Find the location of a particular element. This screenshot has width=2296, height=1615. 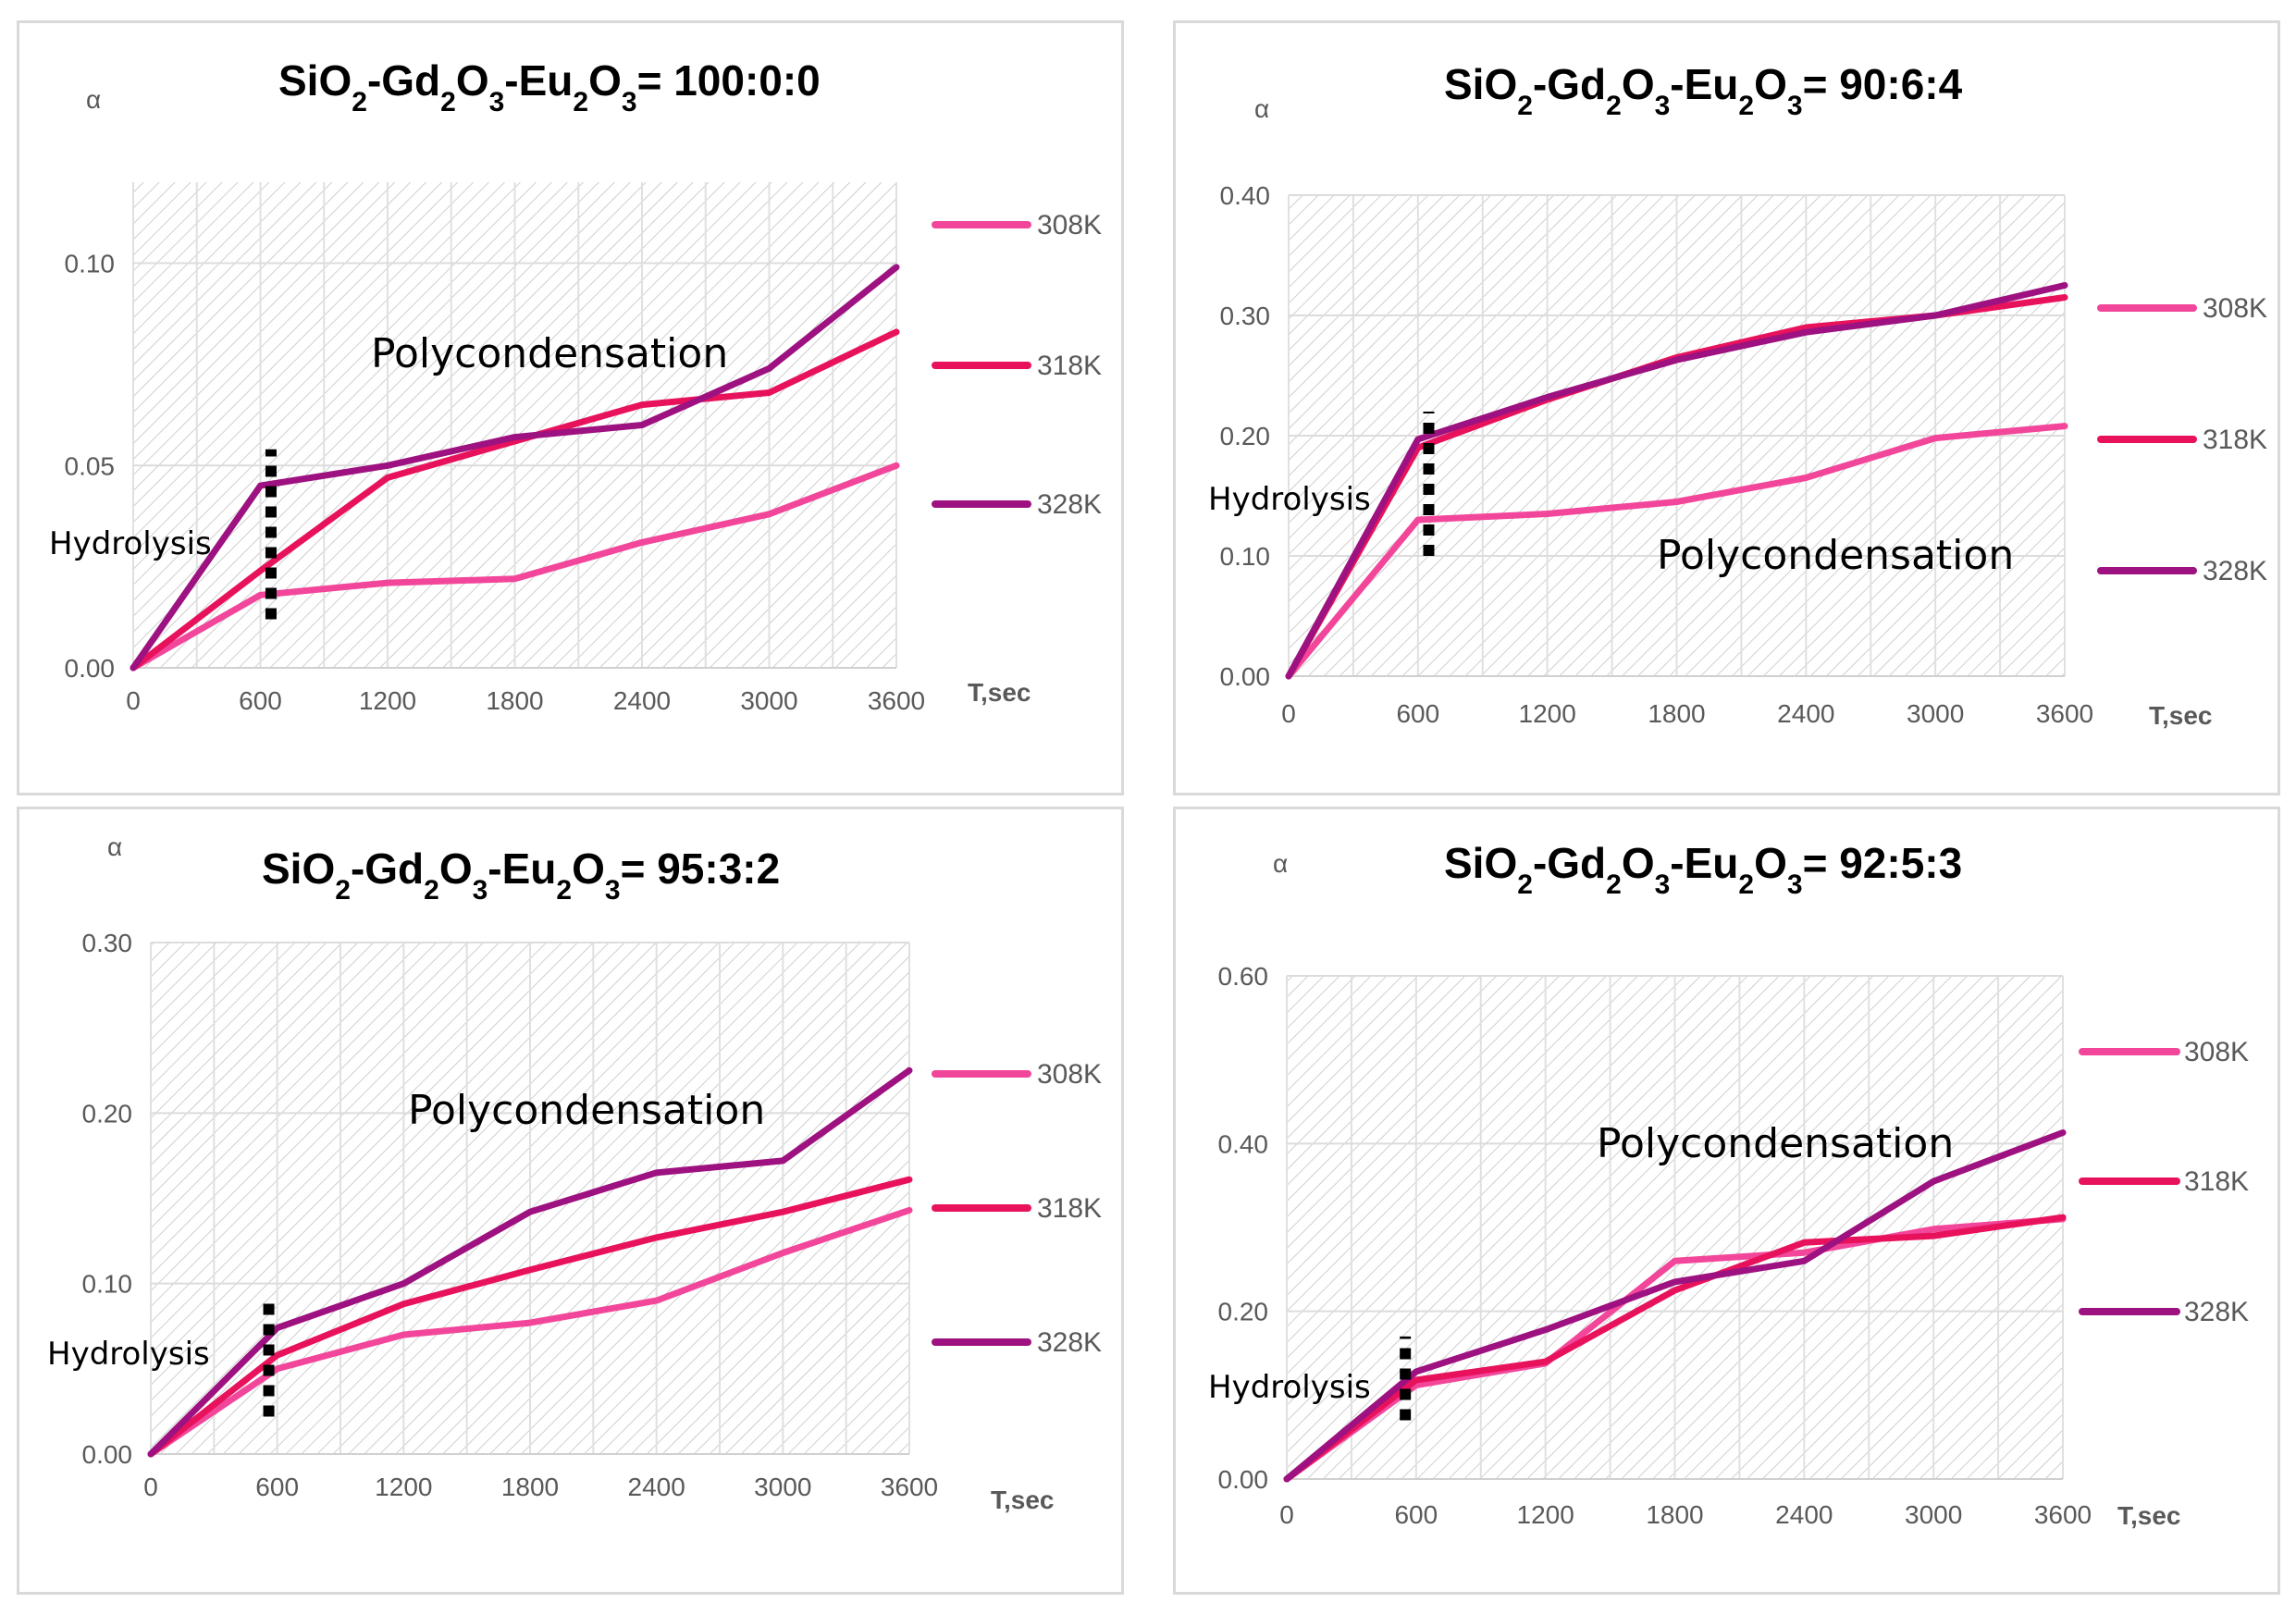

y-ticks: 0.00 0.20 0.40 0.60 is located at coordinates (1243, 1228).